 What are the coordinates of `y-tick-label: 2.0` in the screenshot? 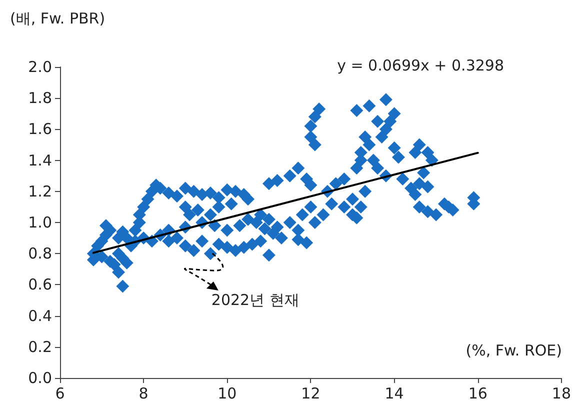 It's located at (40, 67).